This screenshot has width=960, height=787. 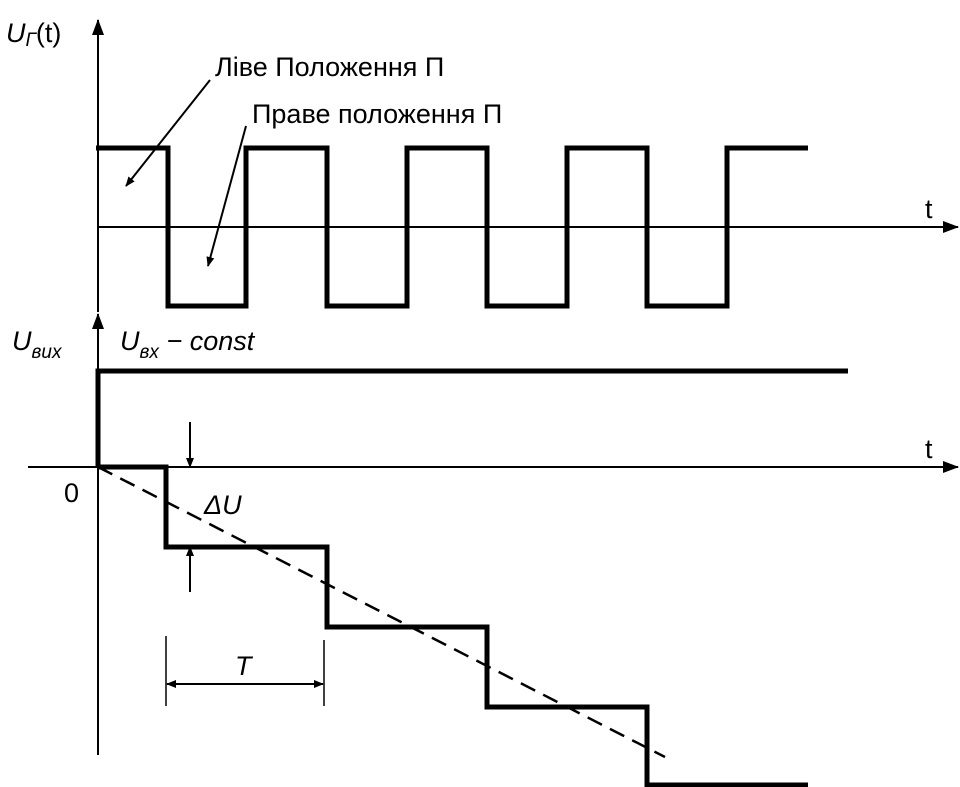 What do you see at coordinates (929, 449) in the screenshot?
I see `bottom-x-axis-label: t` at bounding box center [929, 449].